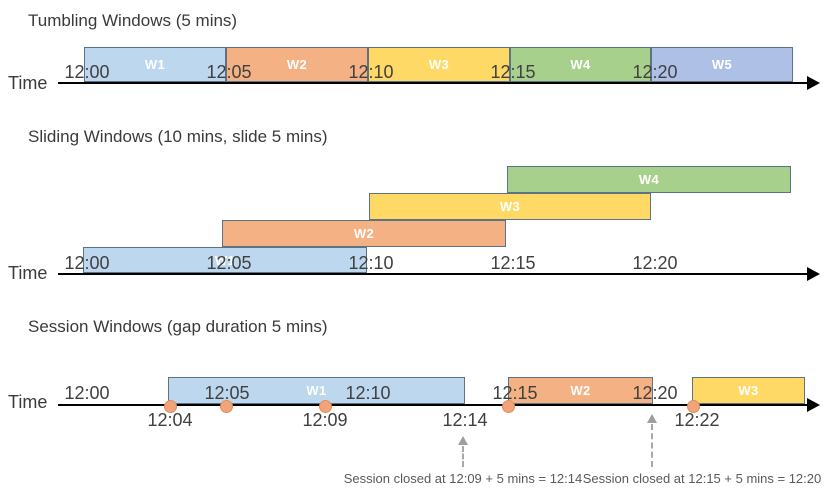  I want to click on session-window-w1: W1, so click(316, 390).